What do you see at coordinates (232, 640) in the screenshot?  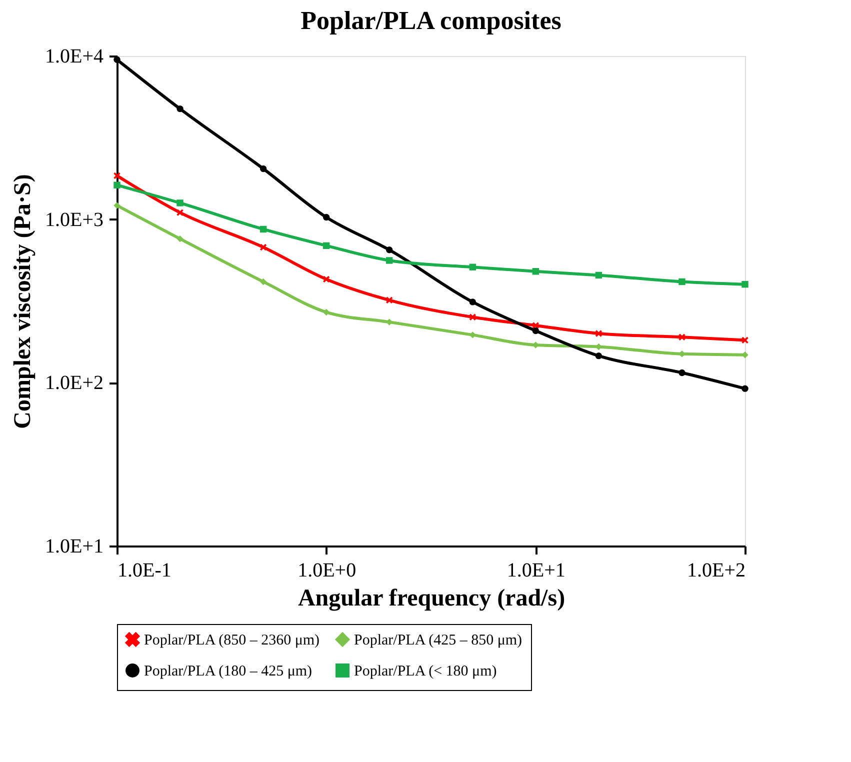 I see `legend-label: Poplar/PLA (850 – 2360 μm)` at bounding box center [232, 640].